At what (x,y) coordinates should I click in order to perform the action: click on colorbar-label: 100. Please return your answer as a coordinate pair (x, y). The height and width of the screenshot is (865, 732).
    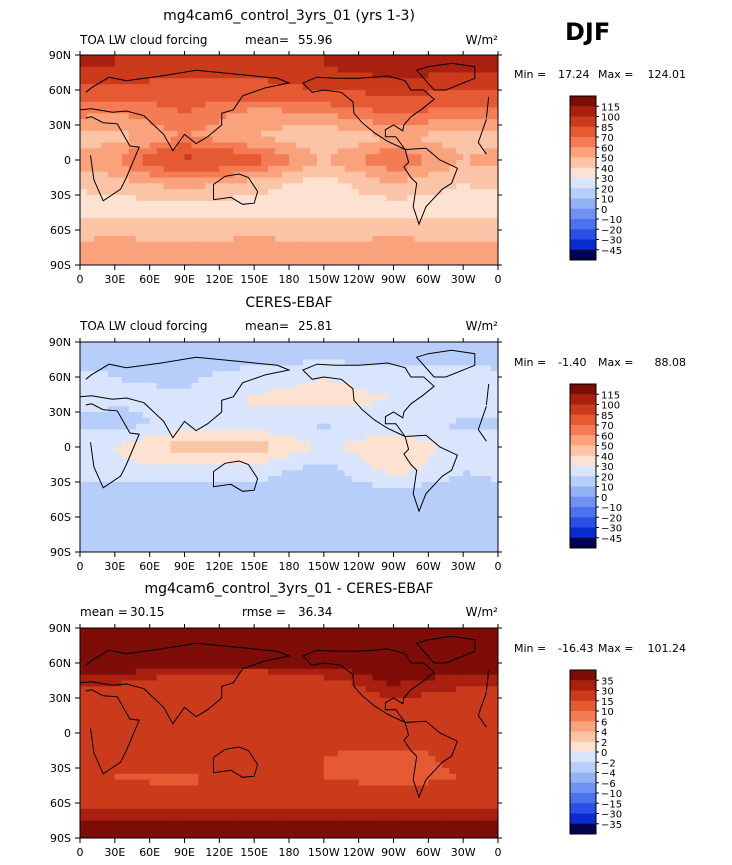
    Looking at the image, I should click on (610, 406).